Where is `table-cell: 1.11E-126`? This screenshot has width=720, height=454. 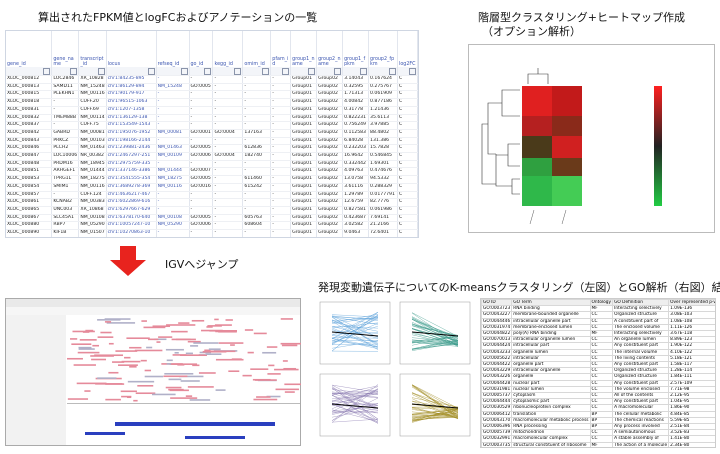 table-cell: 1.11E-126 is located at coordinates (691, 327).